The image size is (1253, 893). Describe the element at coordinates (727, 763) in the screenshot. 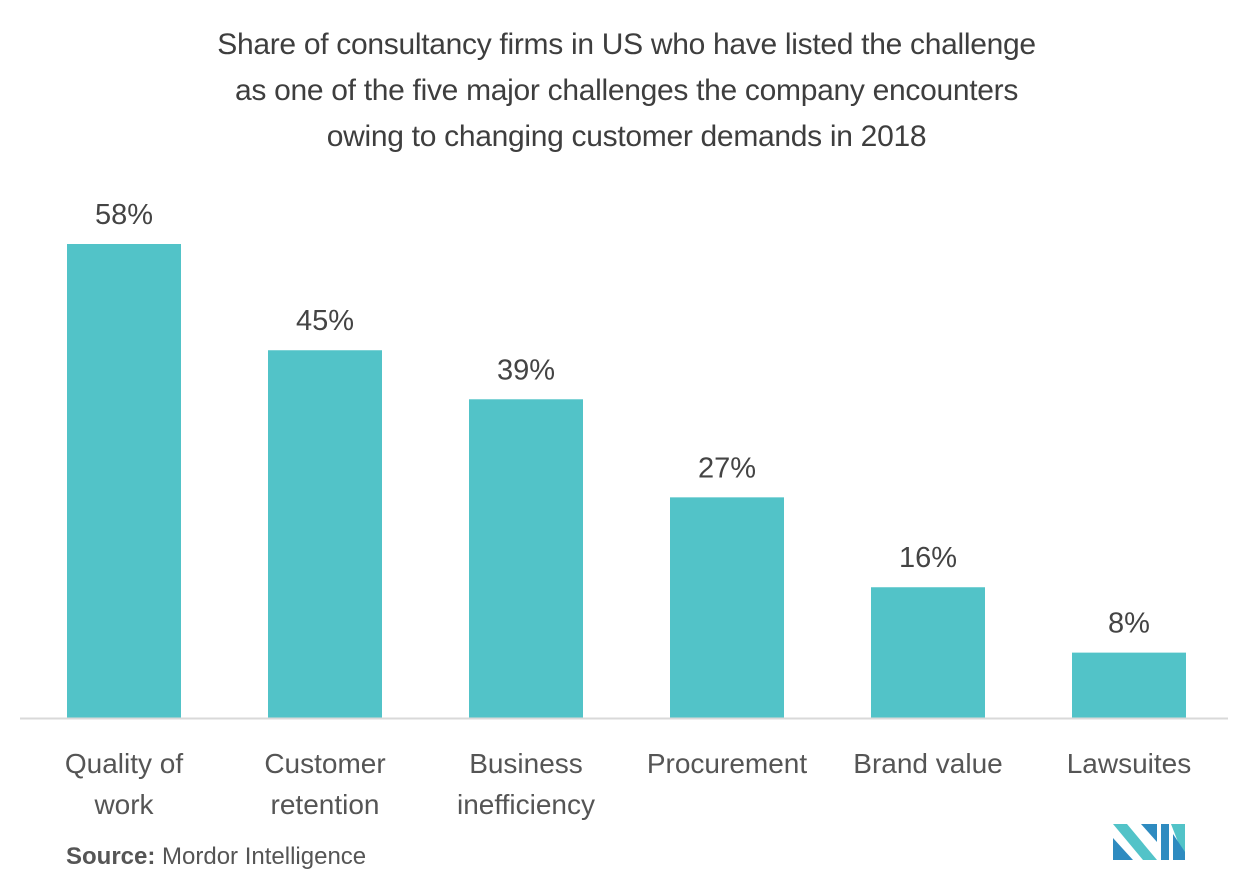

I see `category-label: Procurement` at that location.